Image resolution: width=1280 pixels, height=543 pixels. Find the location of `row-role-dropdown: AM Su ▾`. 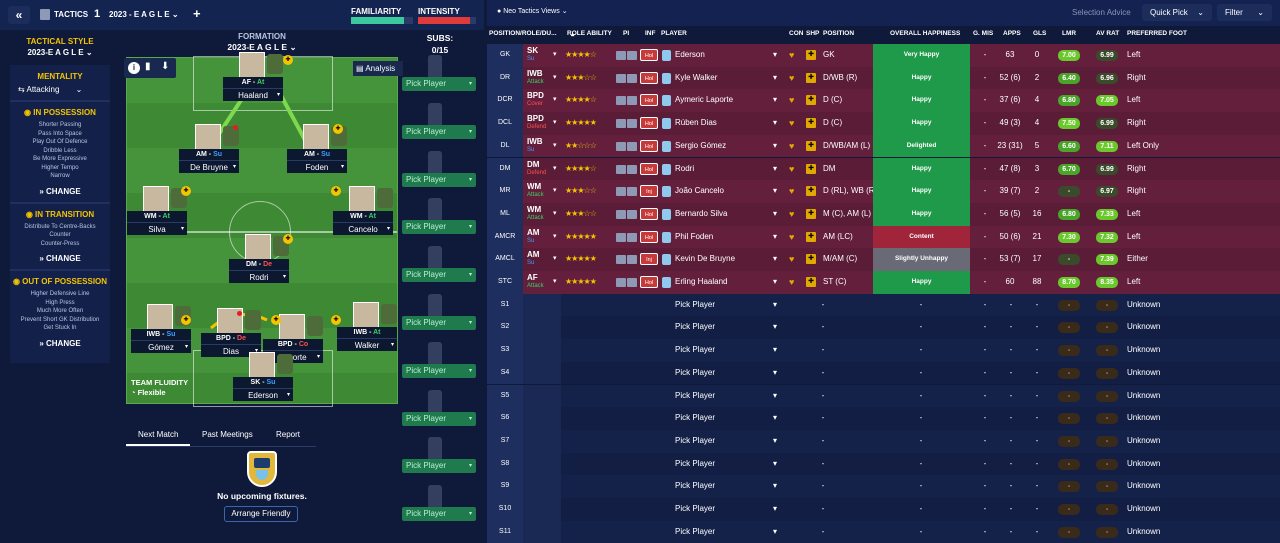

row-role-dropdown: AM Su ▾ is located at coordinates (542, 259).